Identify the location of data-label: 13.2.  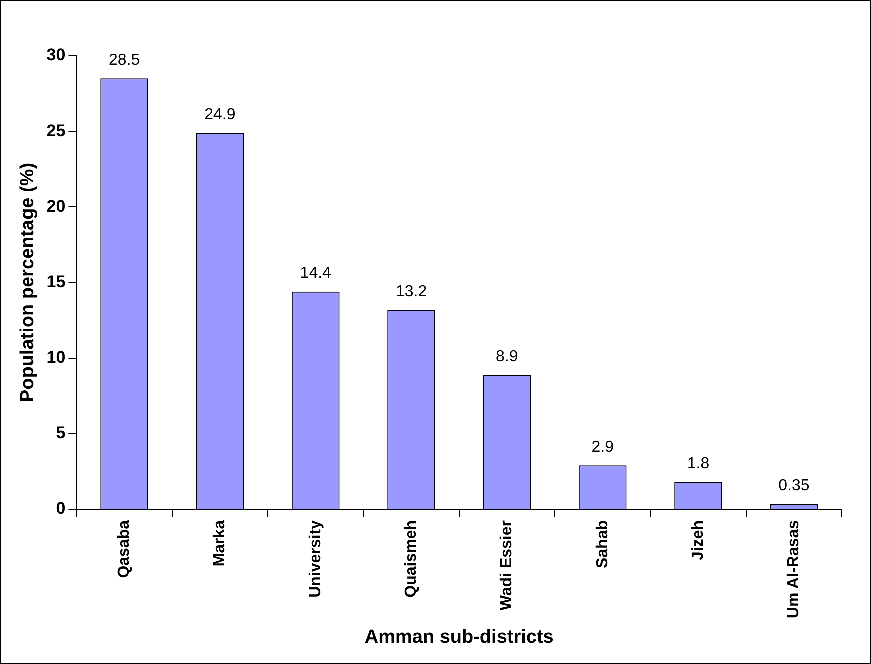
(412, 291).